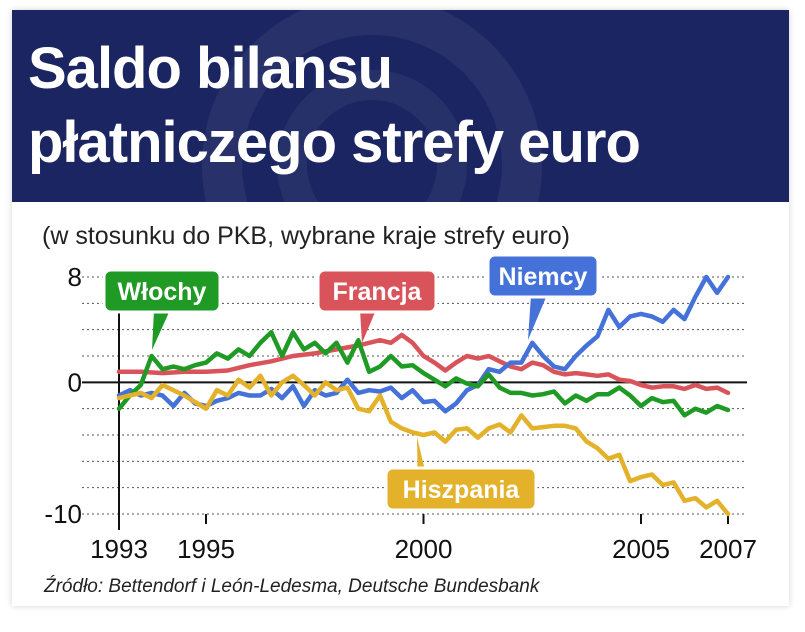  Describe the element at coordinates (641, 549) in the screenshot. I see `x-tick-label: 2005` at that location.